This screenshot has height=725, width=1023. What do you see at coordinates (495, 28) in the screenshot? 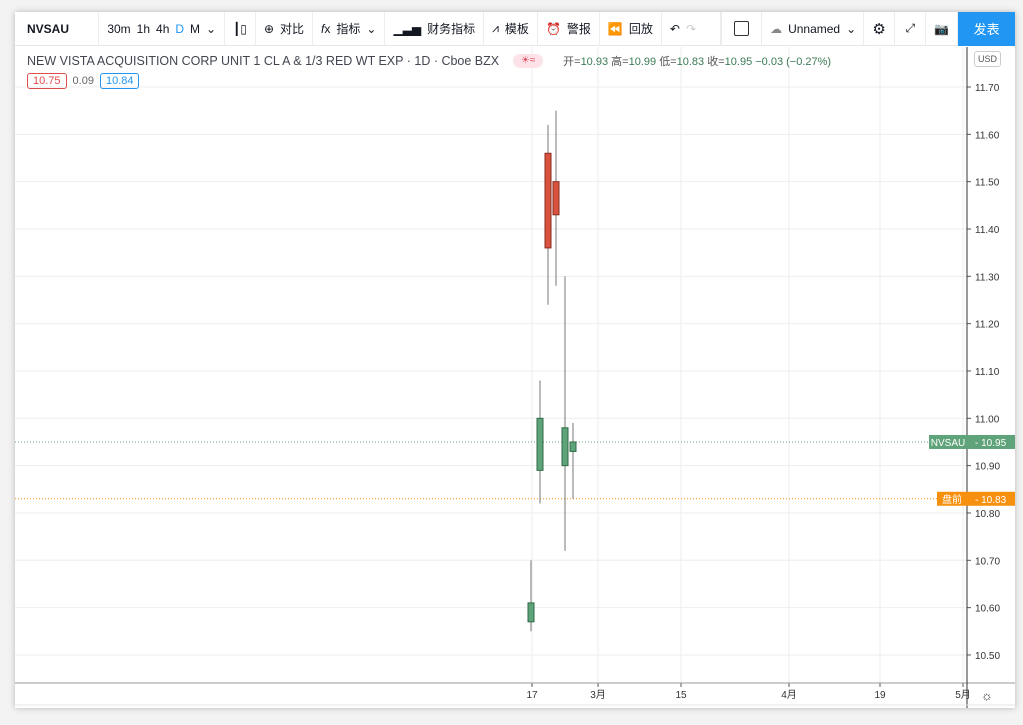
I see `templates-icon: ⩘` at bounding box center [495, 28].